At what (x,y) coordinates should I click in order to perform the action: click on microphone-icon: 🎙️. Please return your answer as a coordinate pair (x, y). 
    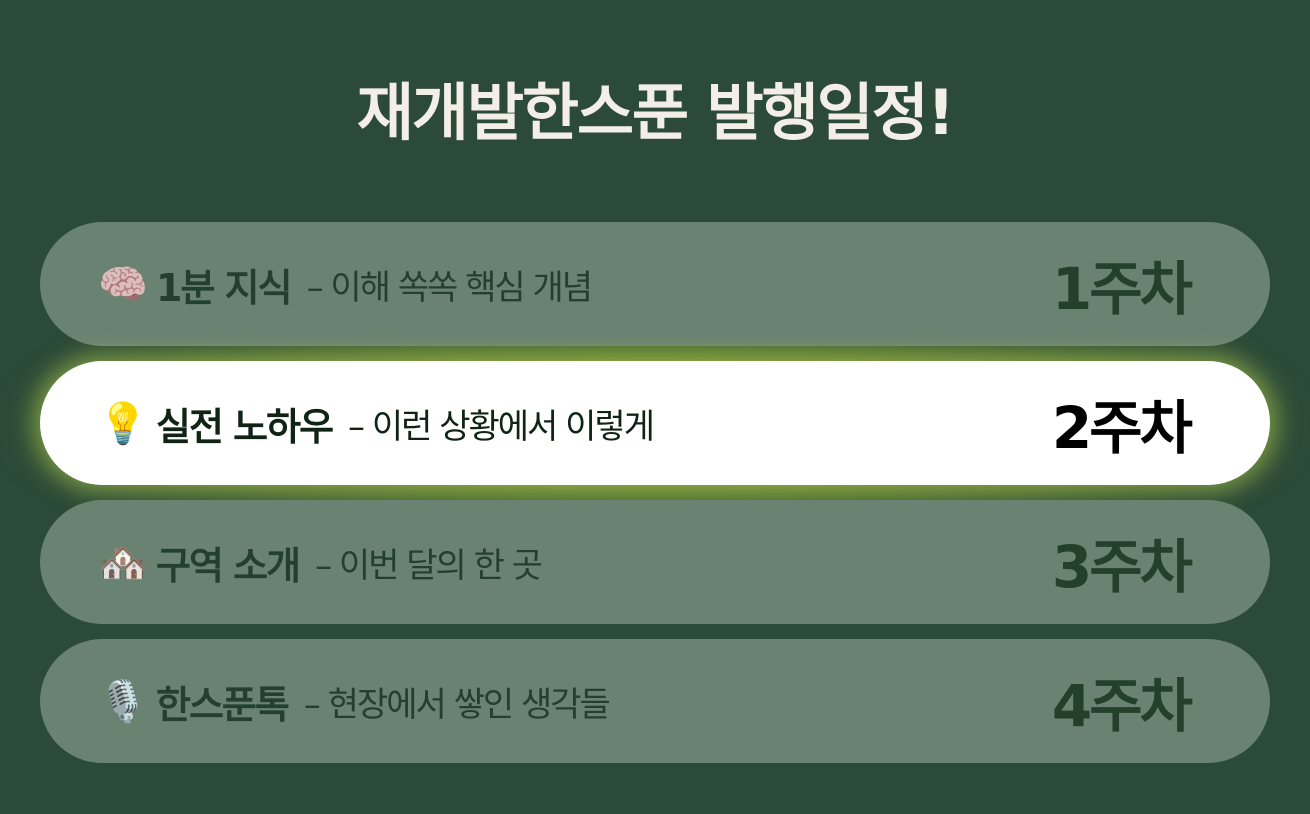
    Looking at the image, I should click on (123, 701).